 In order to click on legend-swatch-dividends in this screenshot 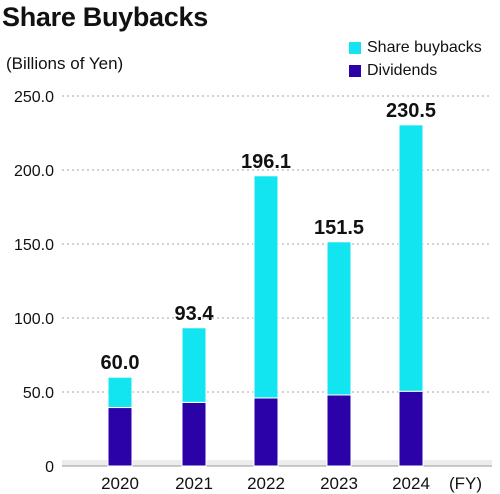, I will do `click(355, 71)`.